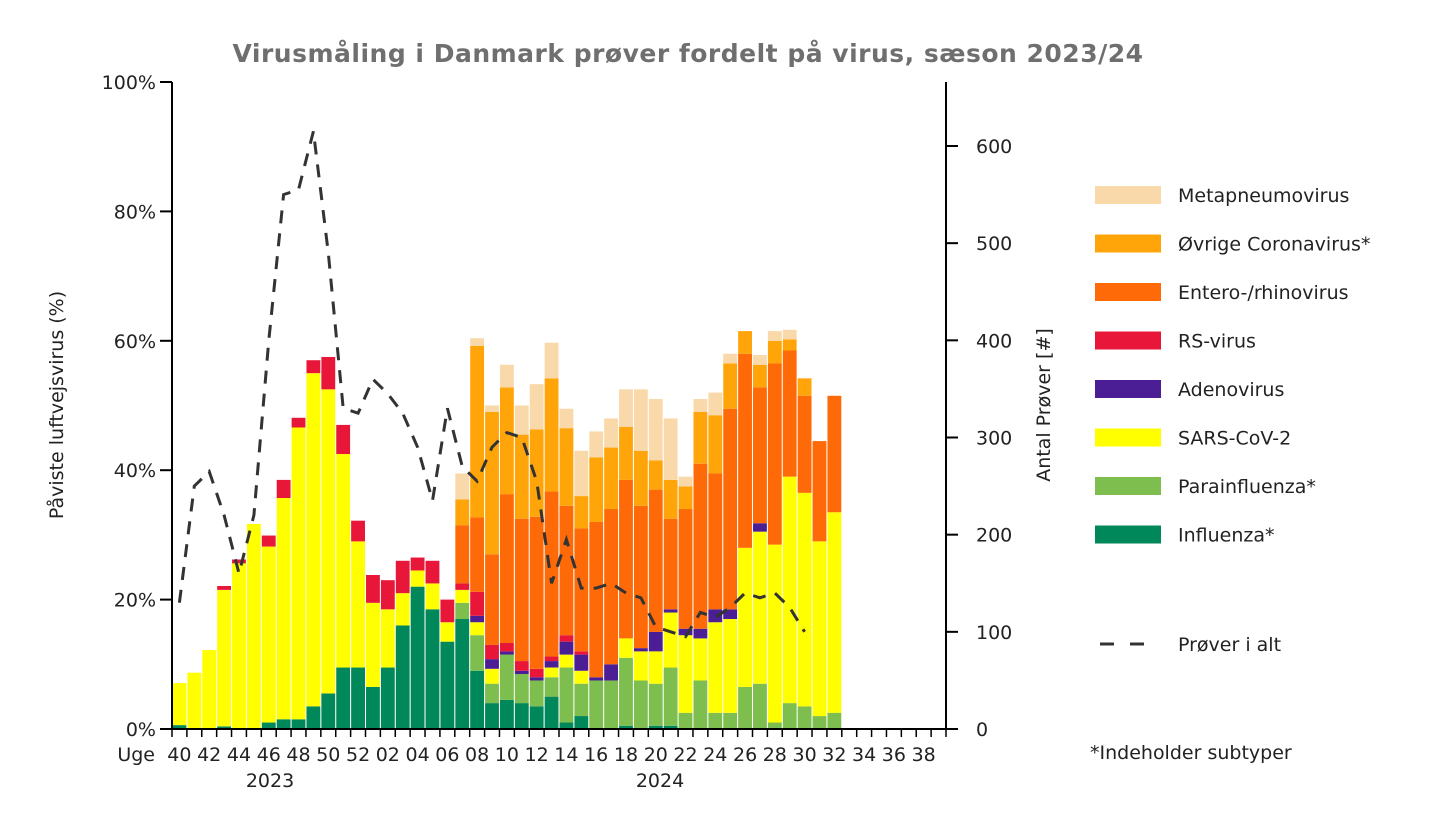 The width and height of the screenshot is (1456, 828). I want to click on legend-label: Metapneumovirus, so click(1263, 196).